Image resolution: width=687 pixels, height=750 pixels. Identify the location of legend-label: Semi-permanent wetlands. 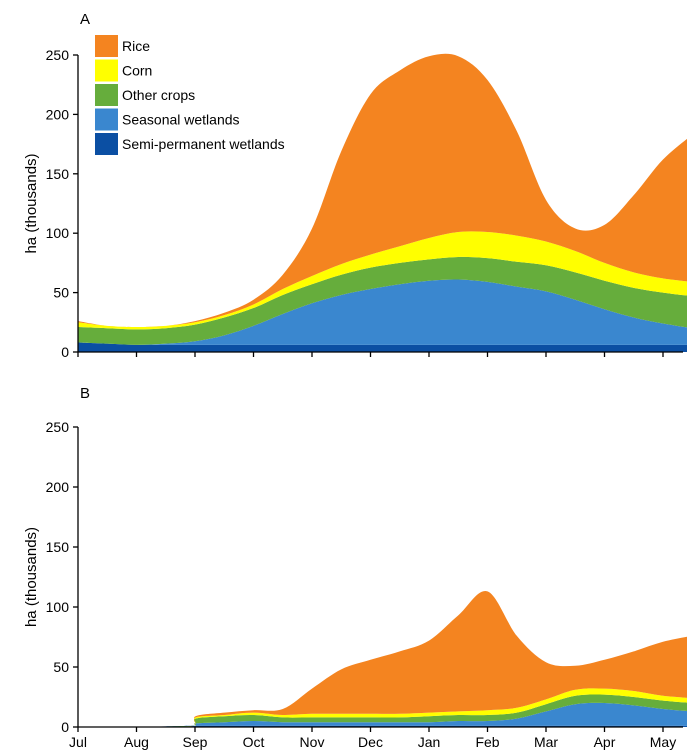
(203, 144).